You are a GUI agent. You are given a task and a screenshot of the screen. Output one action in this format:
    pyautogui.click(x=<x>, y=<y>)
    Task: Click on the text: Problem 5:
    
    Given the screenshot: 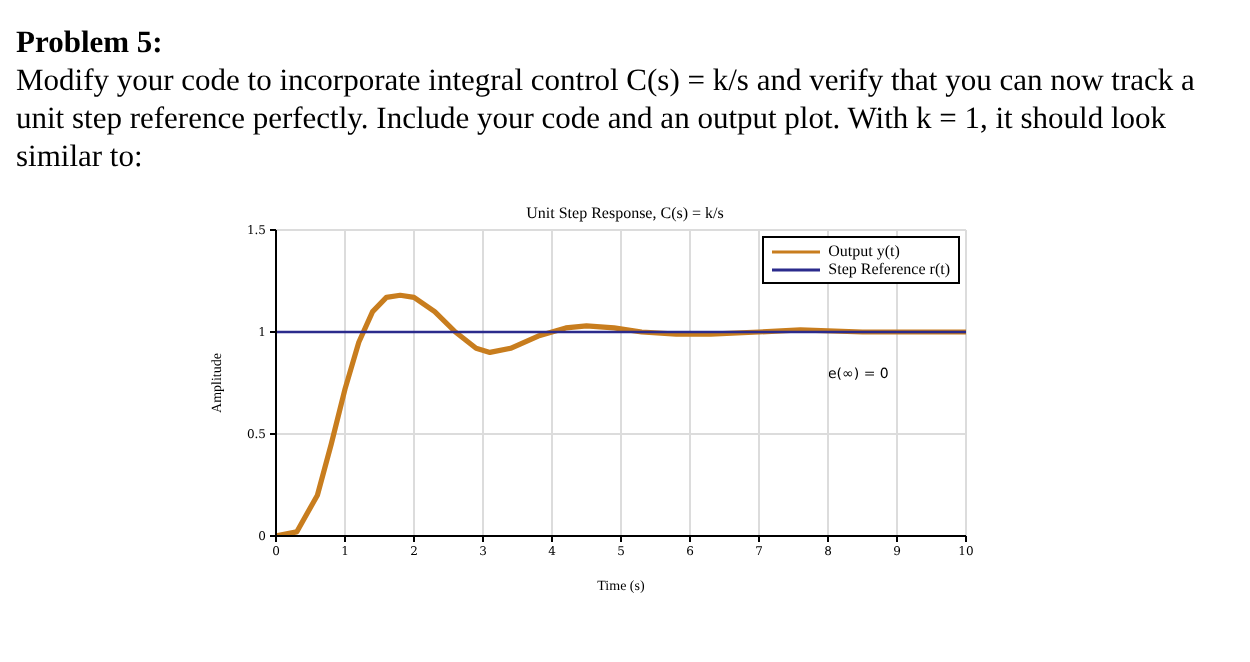 What is the action you would take?
    pyautogui.click(x=90, y=43)
    